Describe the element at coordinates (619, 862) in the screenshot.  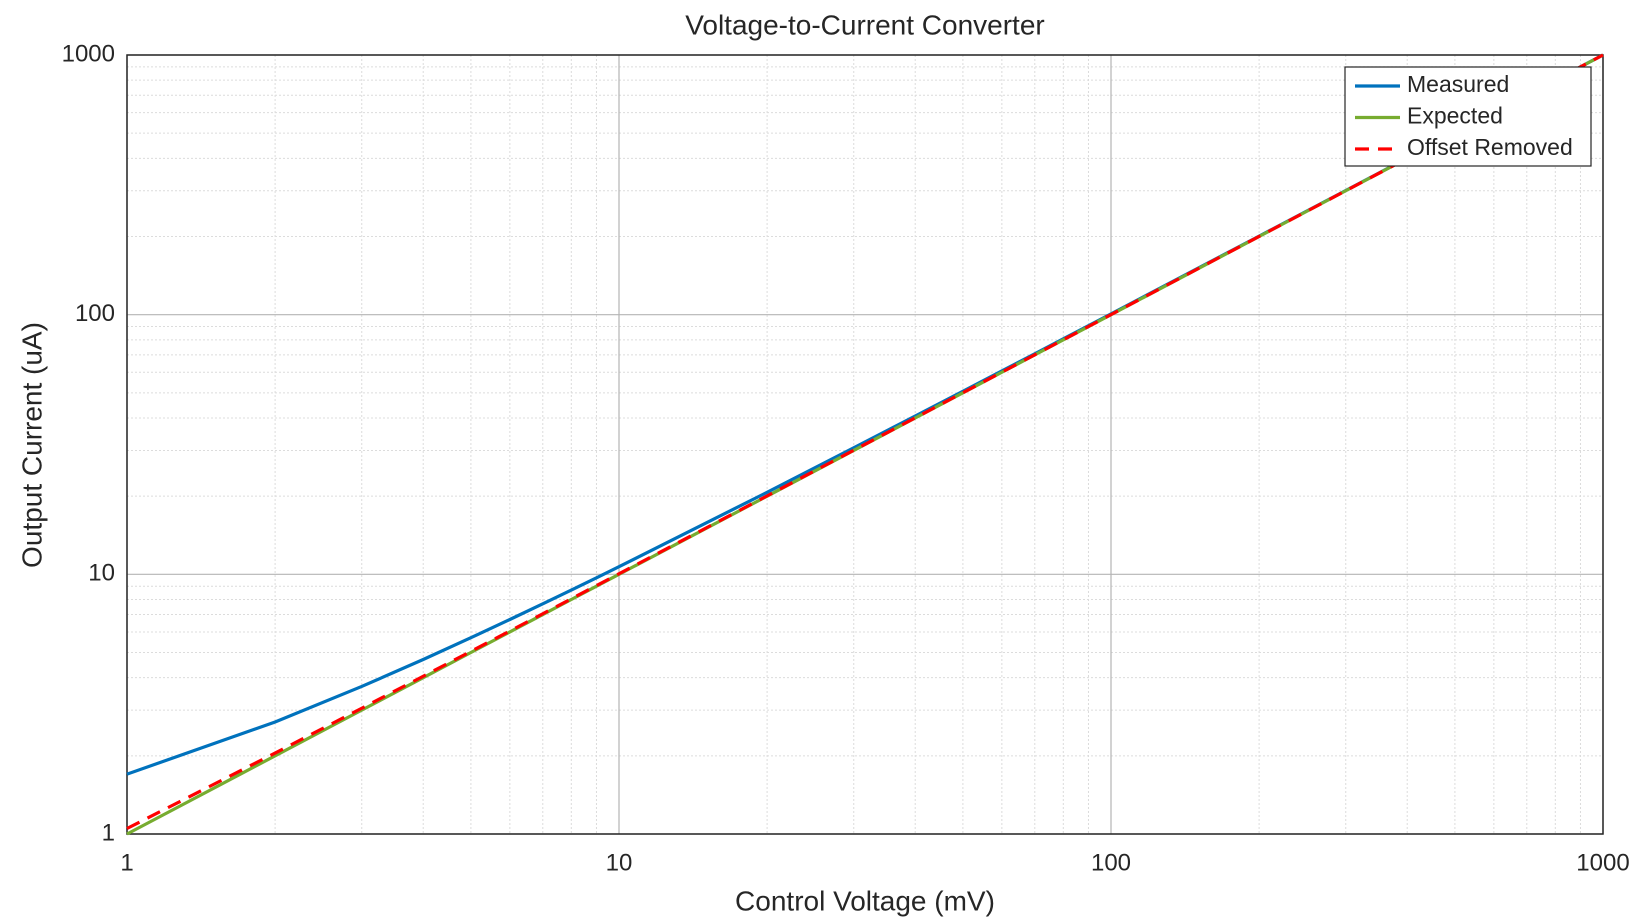
I see `x-tick-label: 10` at that location.